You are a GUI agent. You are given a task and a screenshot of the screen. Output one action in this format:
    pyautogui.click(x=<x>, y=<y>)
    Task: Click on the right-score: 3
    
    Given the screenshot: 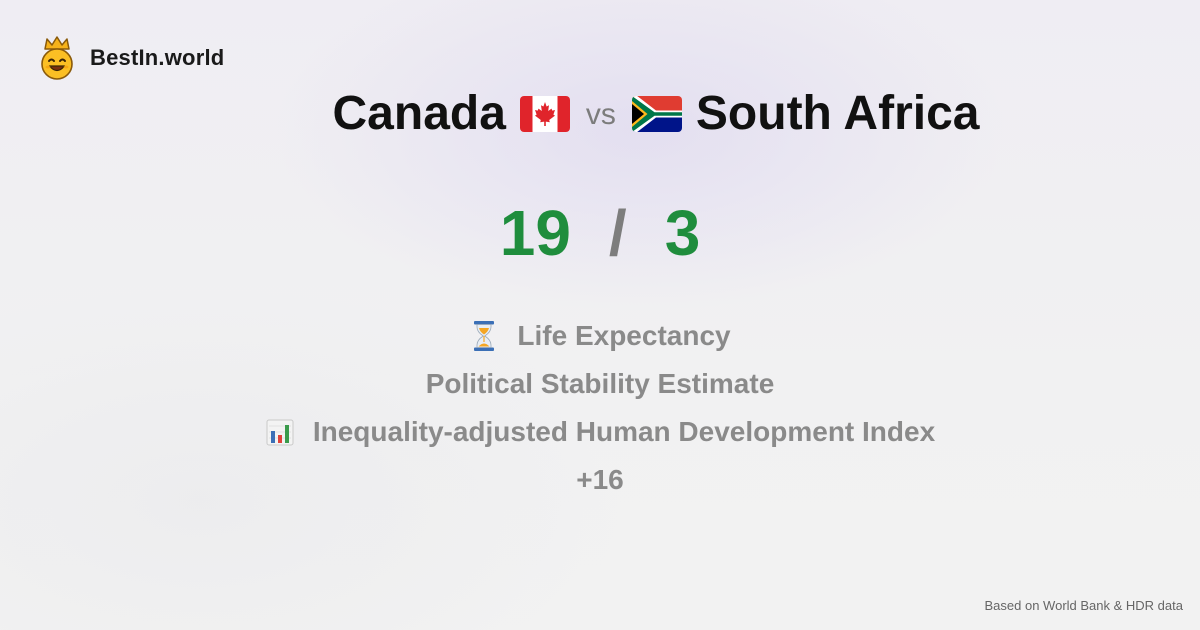 What is the action you would take?
    pyautogui.click(x=682, y=233)
    